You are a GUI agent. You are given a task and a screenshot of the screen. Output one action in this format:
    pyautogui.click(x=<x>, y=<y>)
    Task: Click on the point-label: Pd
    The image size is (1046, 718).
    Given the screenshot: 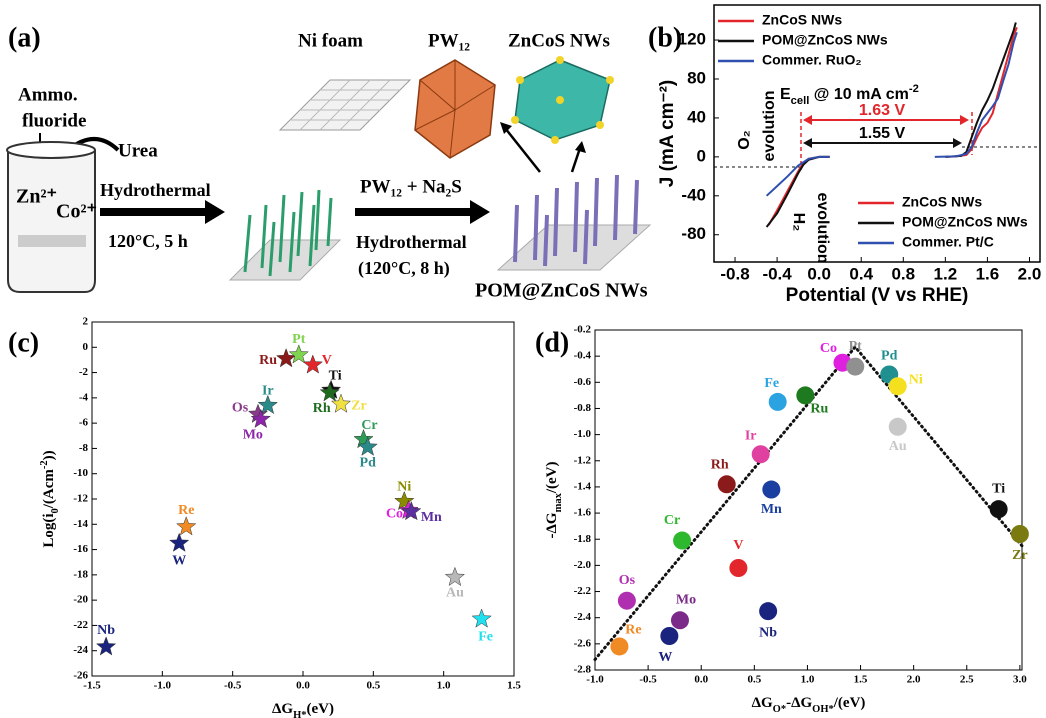 What is the action you would take?
    pyautogui.click(x=889, y=356)
    